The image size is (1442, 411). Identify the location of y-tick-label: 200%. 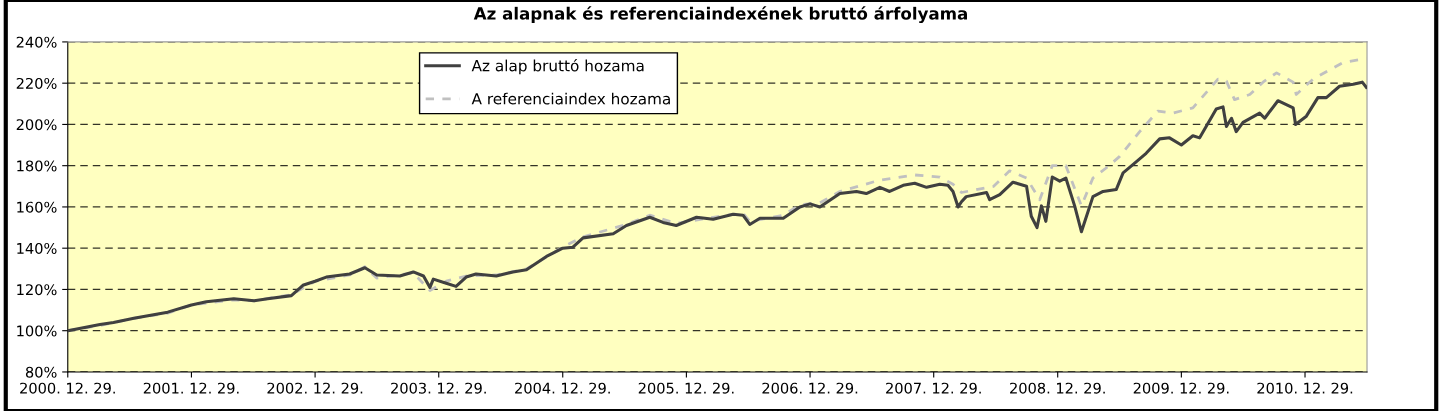
(36, 125).